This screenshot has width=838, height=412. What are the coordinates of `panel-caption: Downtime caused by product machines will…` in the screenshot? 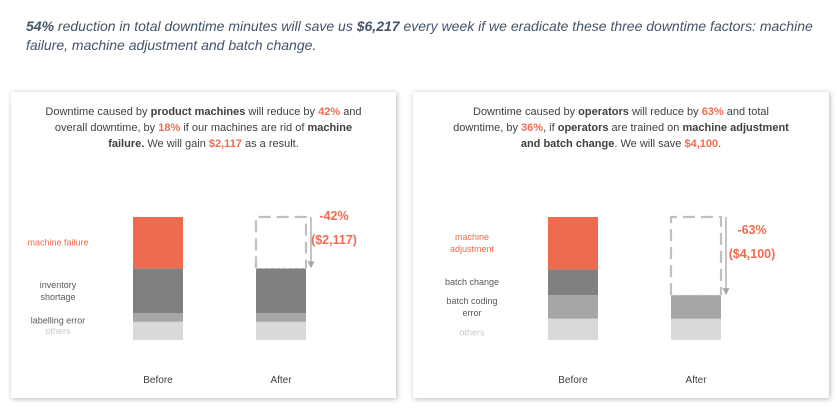 It's located at (203, 128).